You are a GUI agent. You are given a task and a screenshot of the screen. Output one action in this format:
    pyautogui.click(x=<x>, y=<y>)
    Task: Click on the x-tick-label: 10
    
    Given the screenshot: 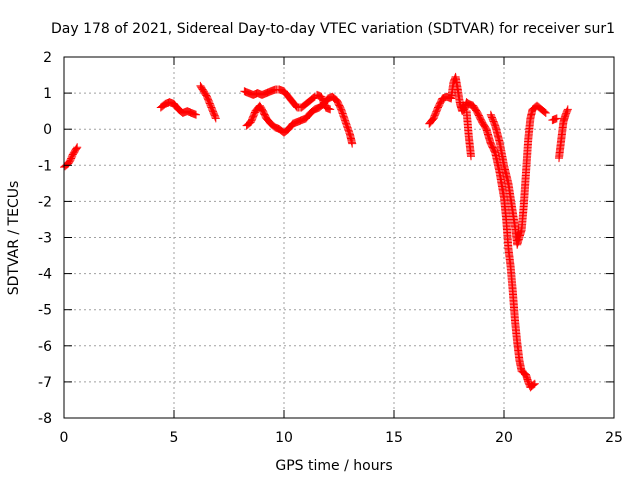 What is the action you would take?
    pyautogui.click(x=284, y=438)
    